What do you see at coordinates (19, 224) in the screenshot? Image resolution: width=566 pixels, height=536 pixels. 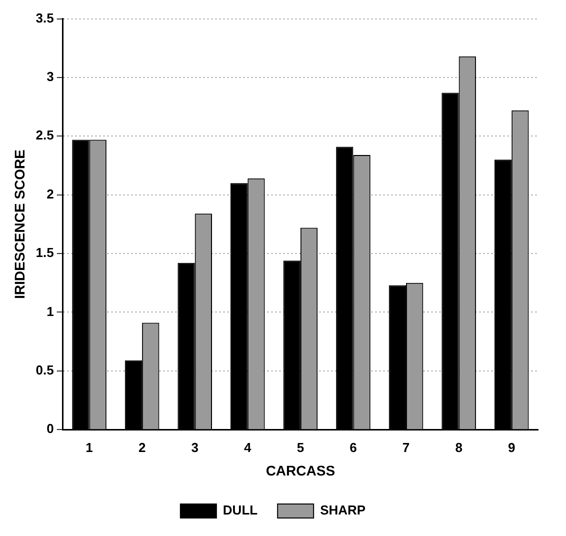 I see `y-axis-title: IRIDESCENCE SCORE` at bounding box center [19, 224].